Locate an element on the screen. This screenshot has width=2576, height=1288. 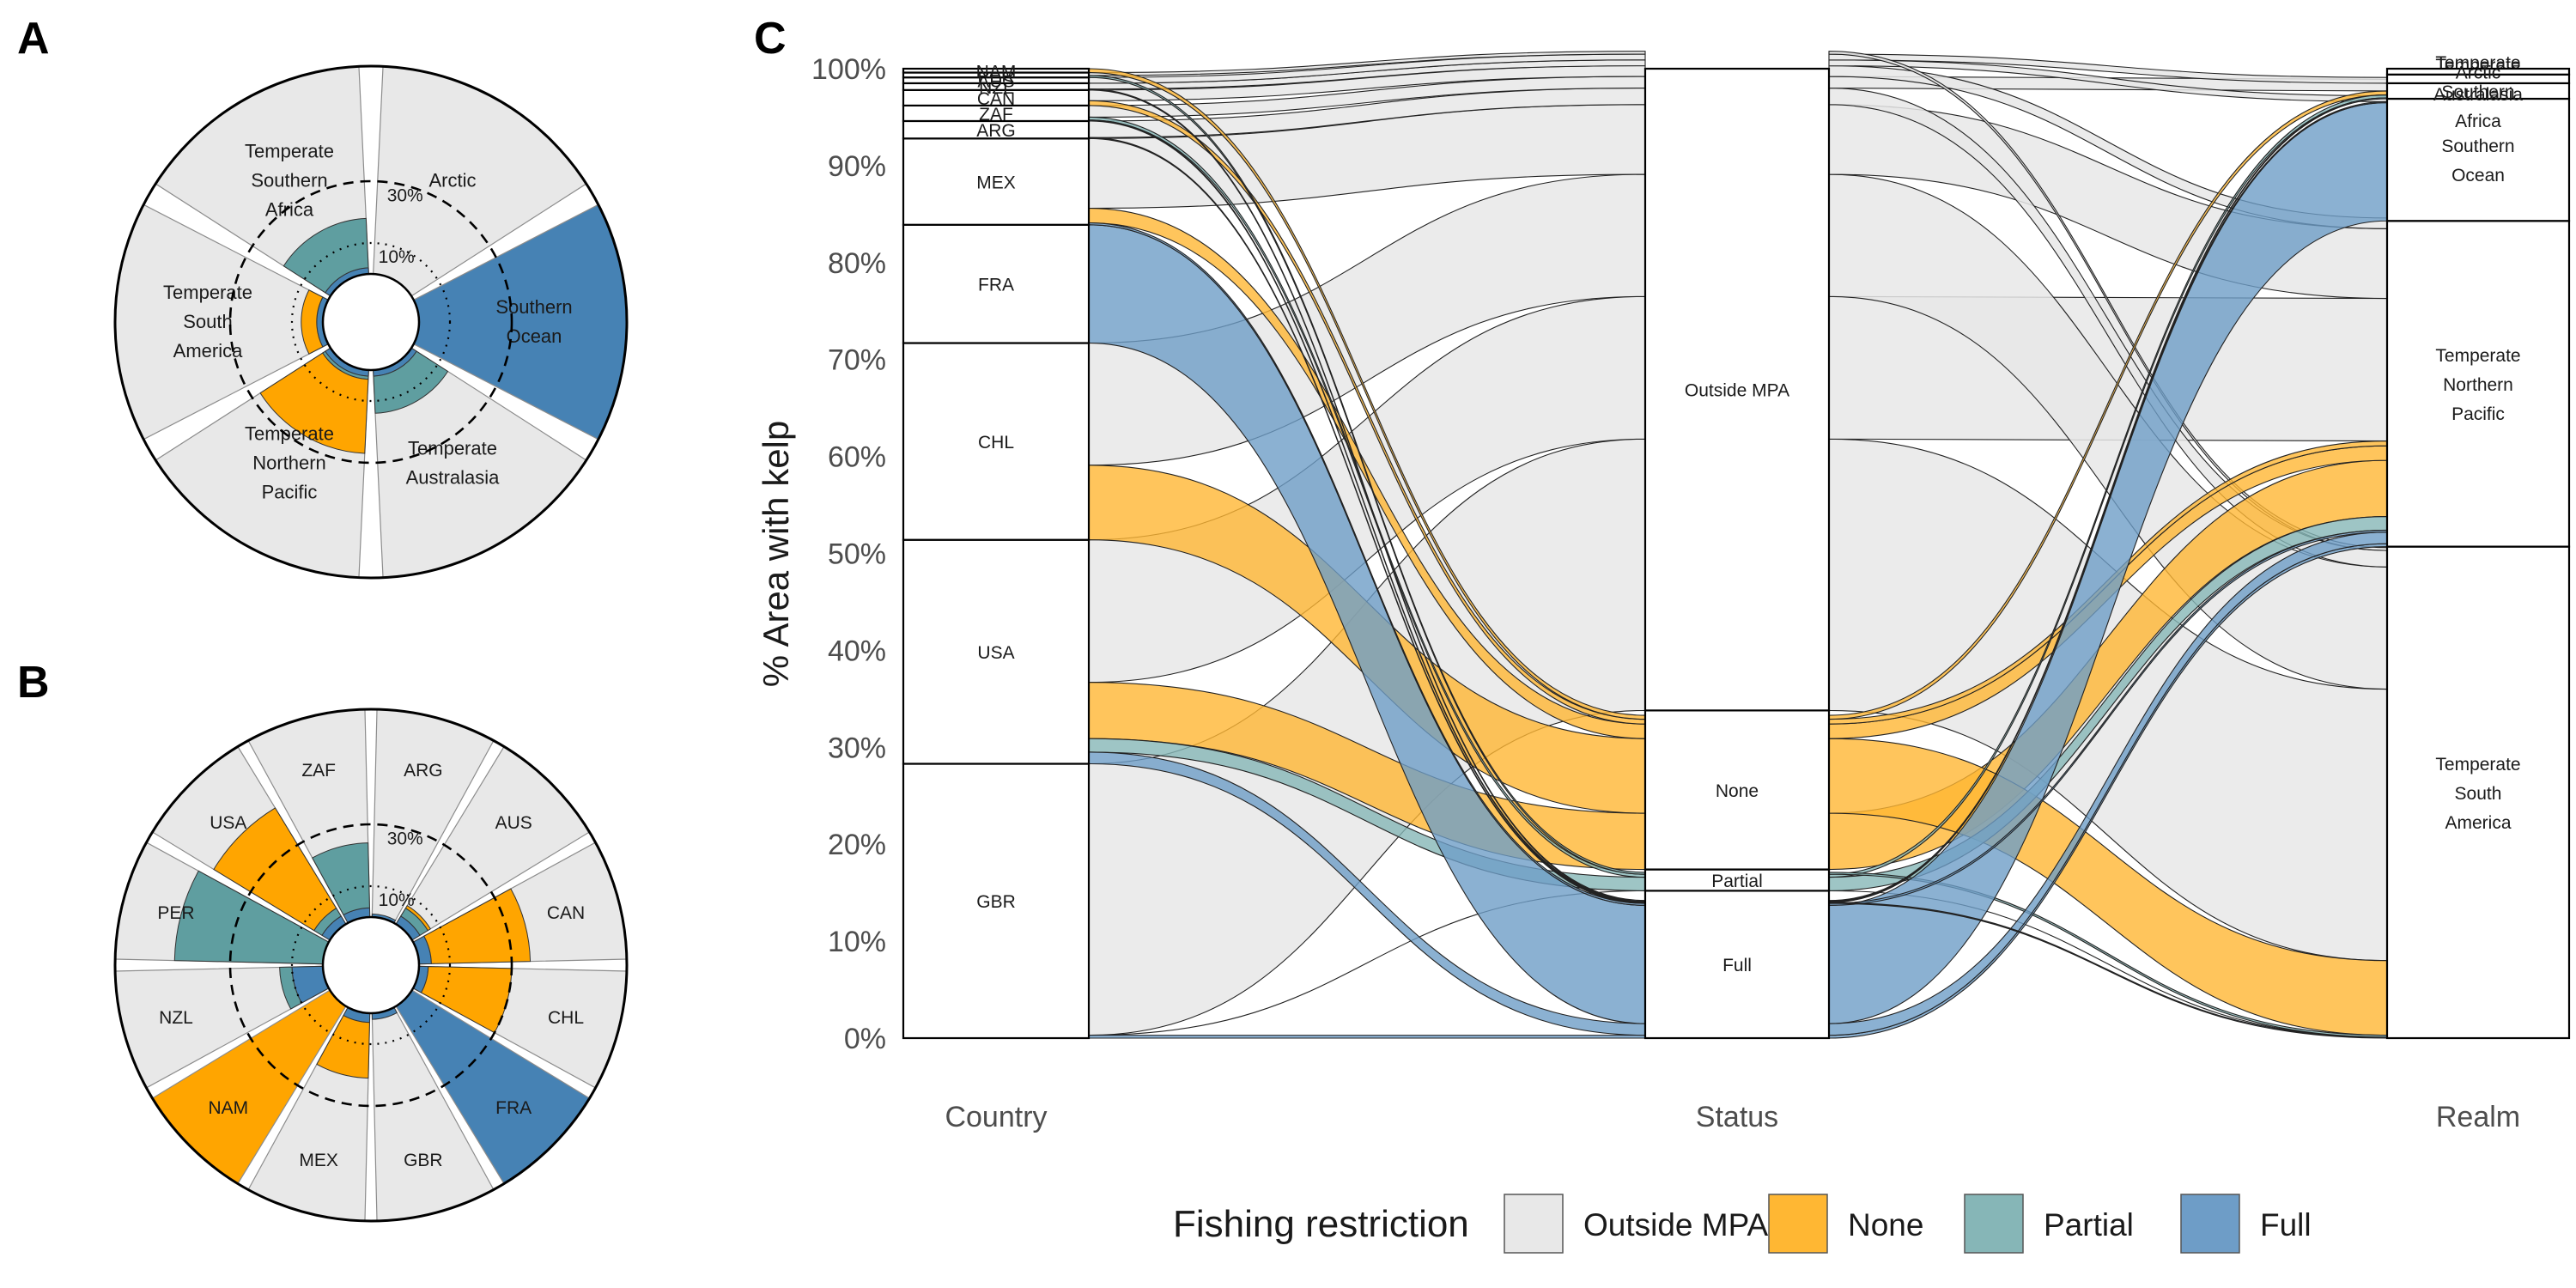
country-stratum-fra: FRA is located at coordinates (996, 283).